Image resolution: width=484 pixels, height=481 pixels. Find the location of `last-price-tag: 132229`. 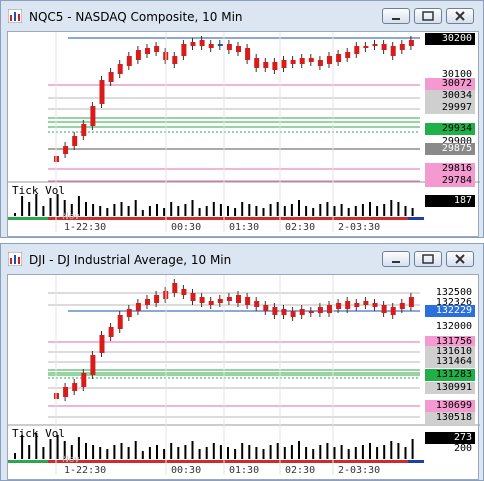

last-price-tag: 132229 is located at coordinates (450, 311).